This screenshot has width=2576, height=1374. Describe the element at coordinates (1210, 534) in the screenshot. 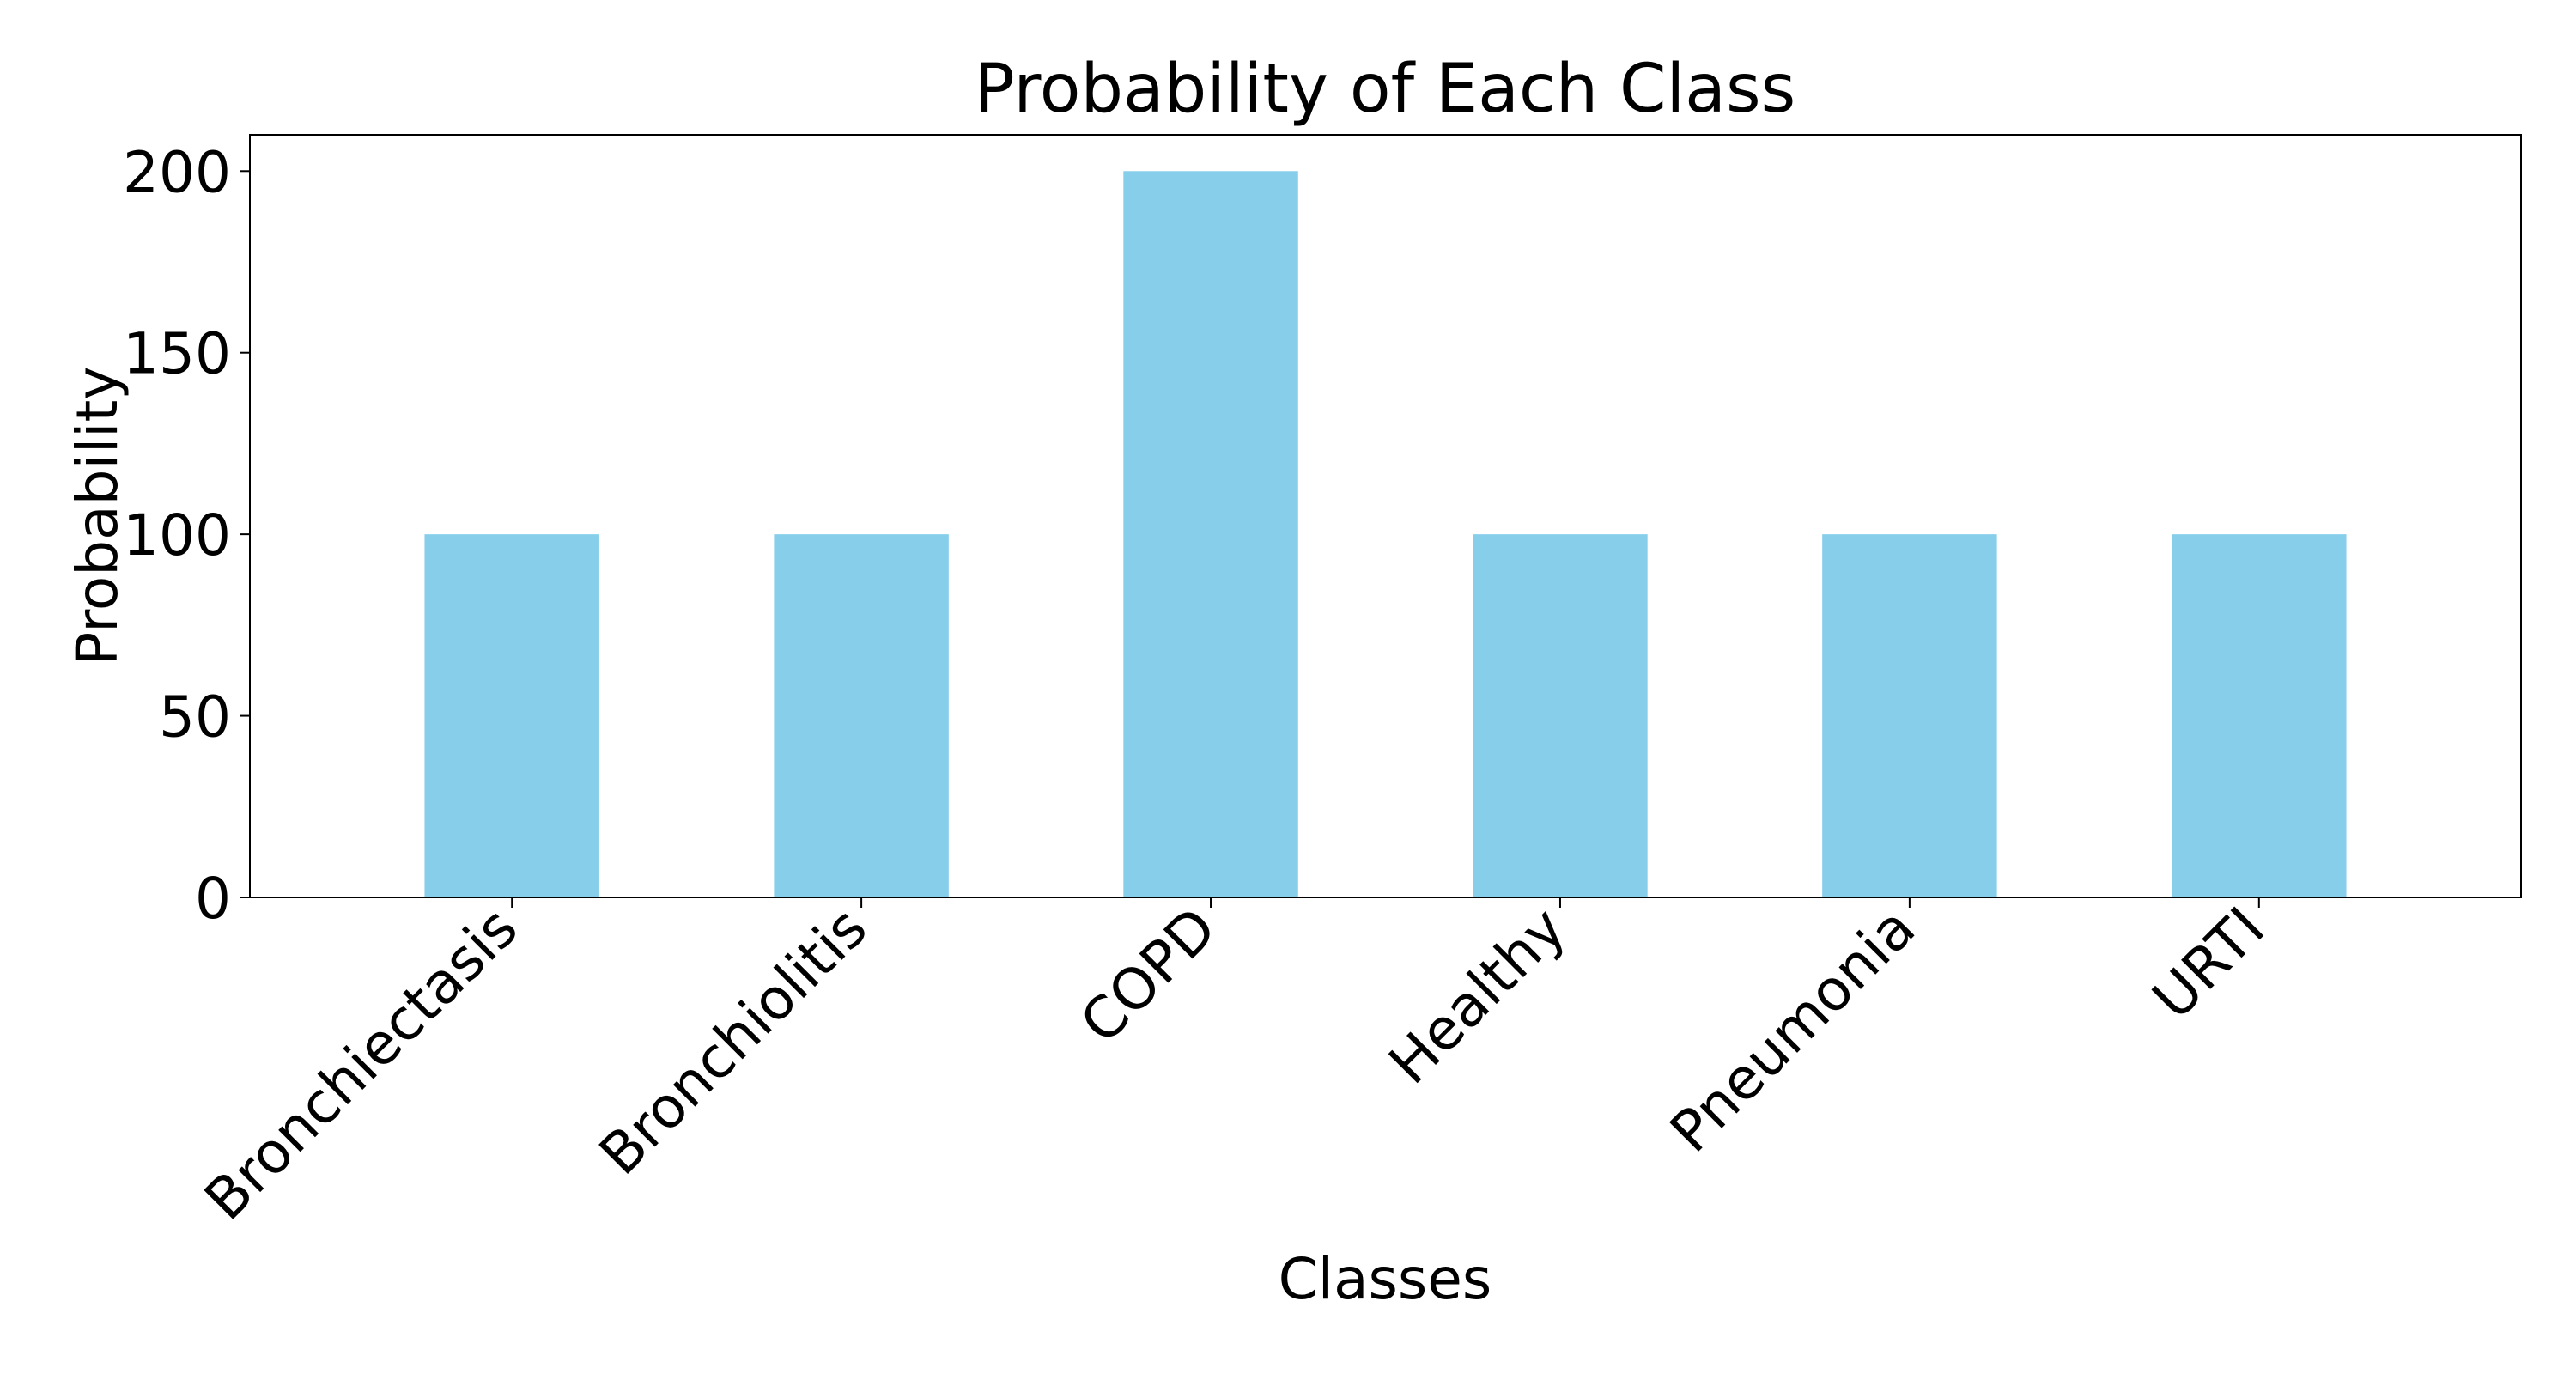

I see `bar-copd` at that location.